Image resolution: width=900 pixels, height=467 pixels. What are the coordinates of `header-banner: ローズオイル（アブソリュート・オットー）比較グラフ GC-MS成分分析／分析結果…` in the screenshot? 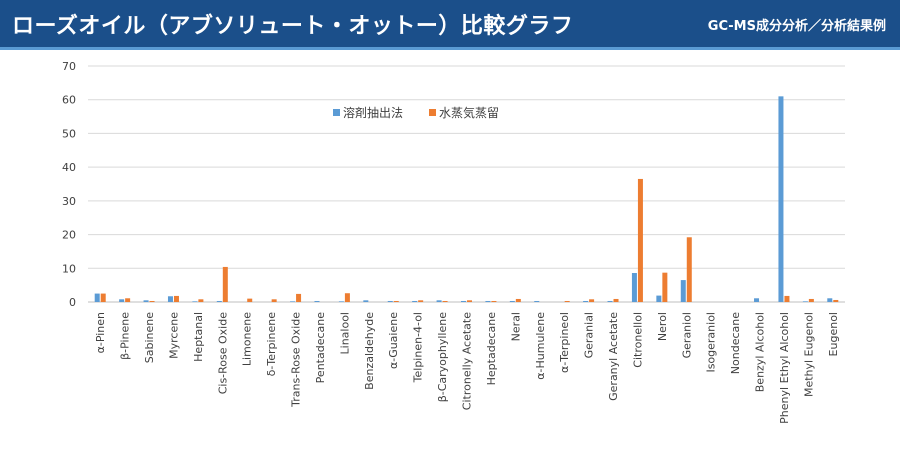 It's located at (450, 25).